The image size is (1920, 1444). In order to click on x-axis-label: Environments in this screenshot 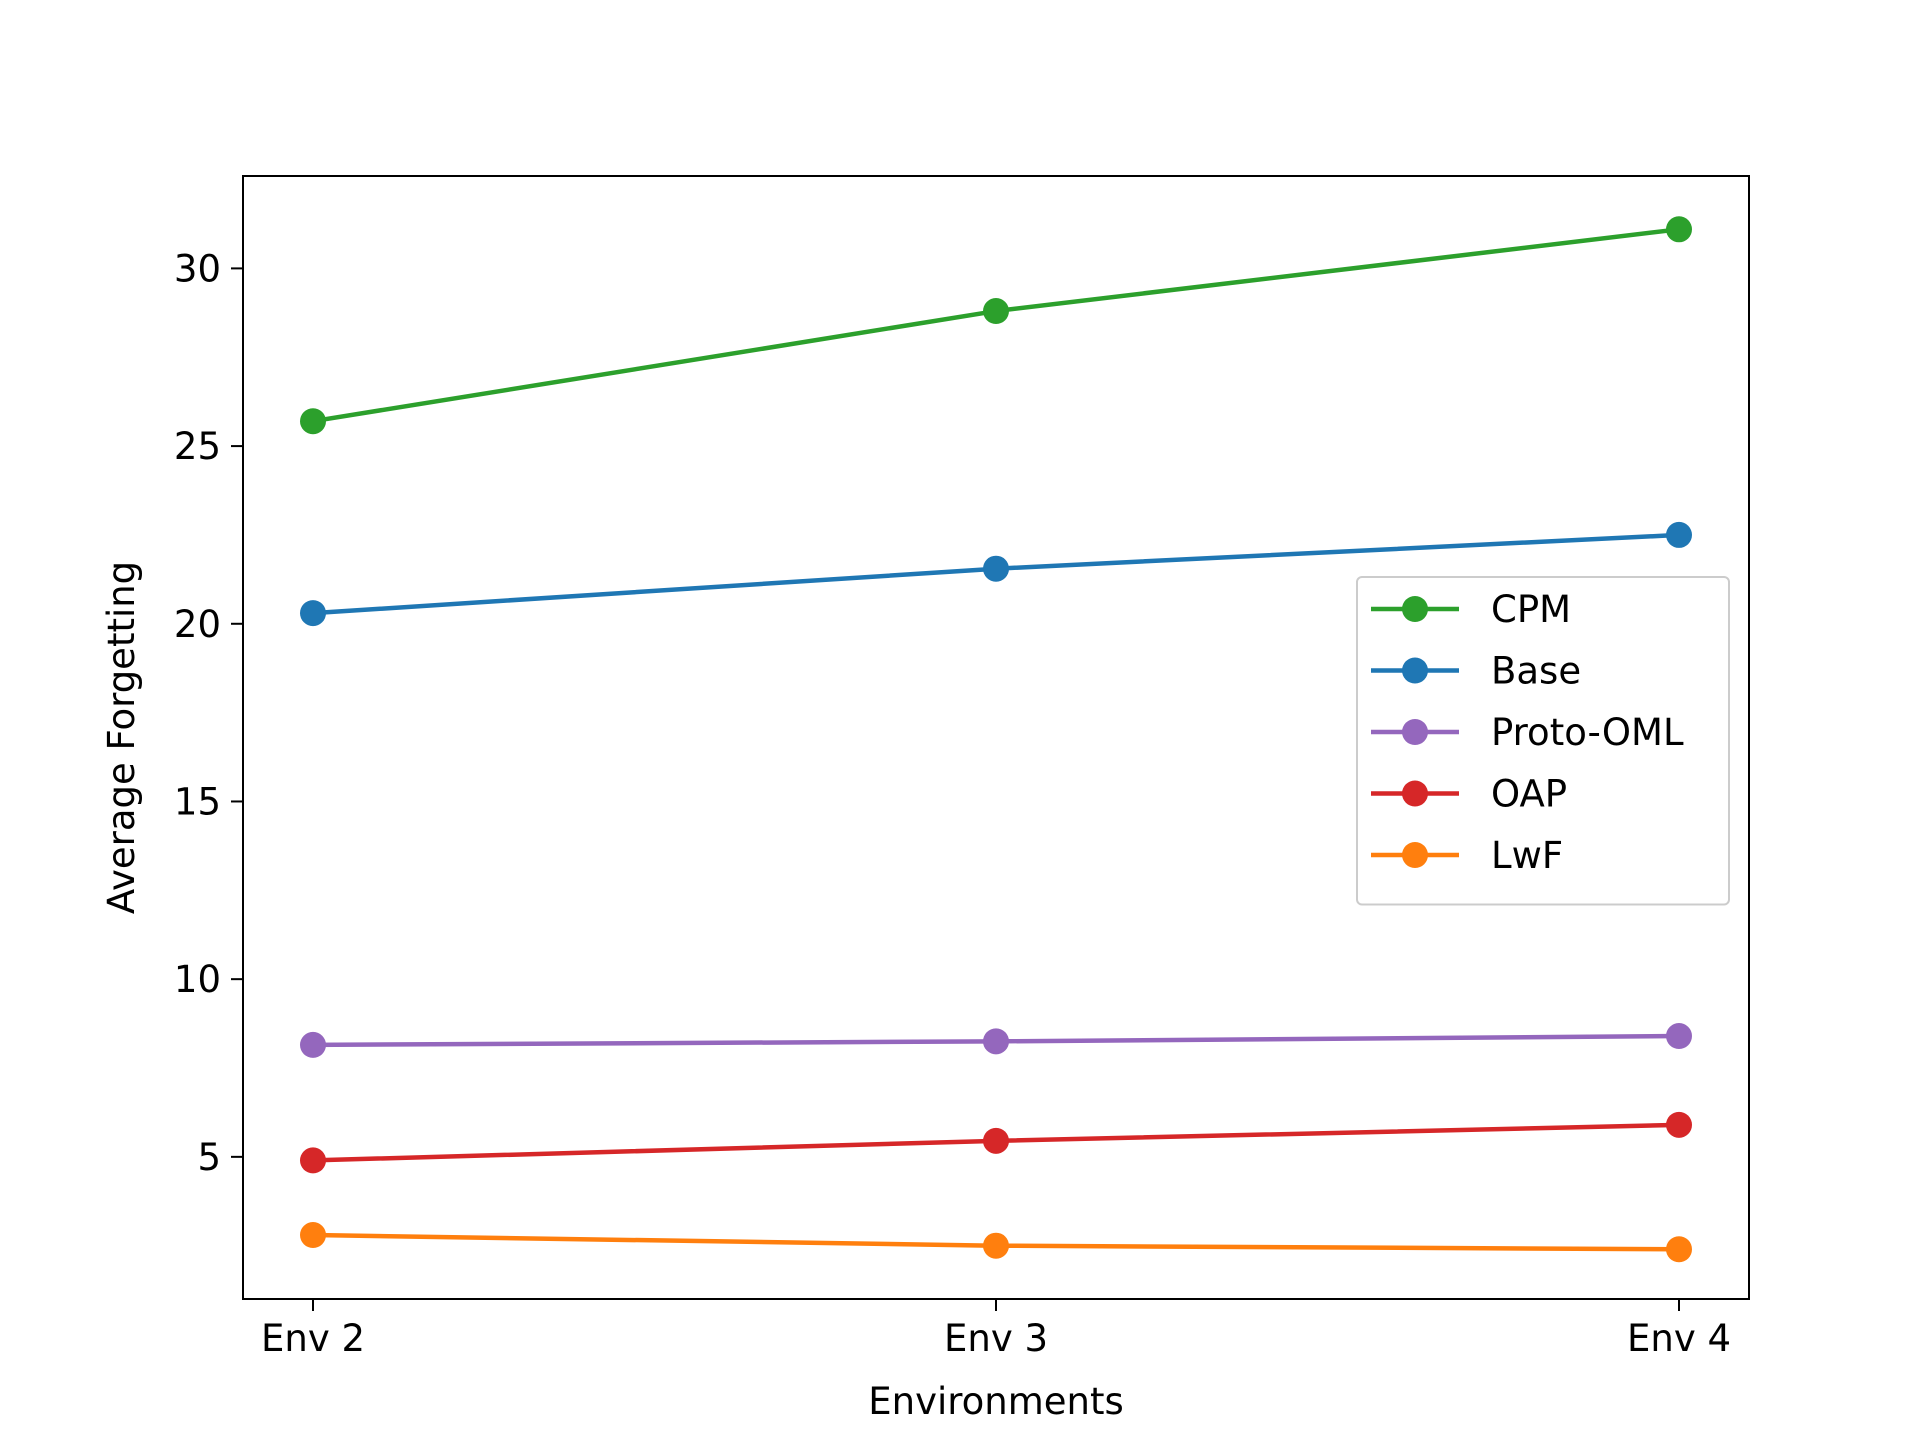, I will do `click(996, 1401)`.